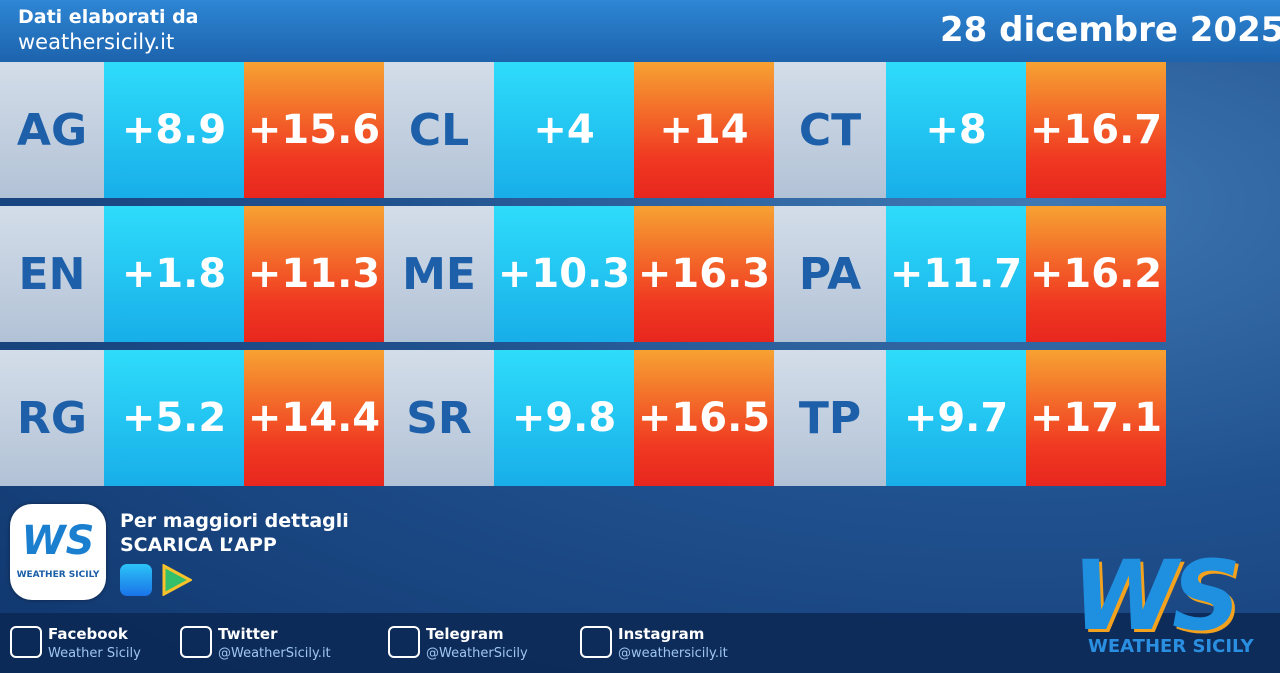  What do you see at coordinates (956, 274) in the screenshot?
I see `min-temp: +11.7` at bounding box center [956, 274].